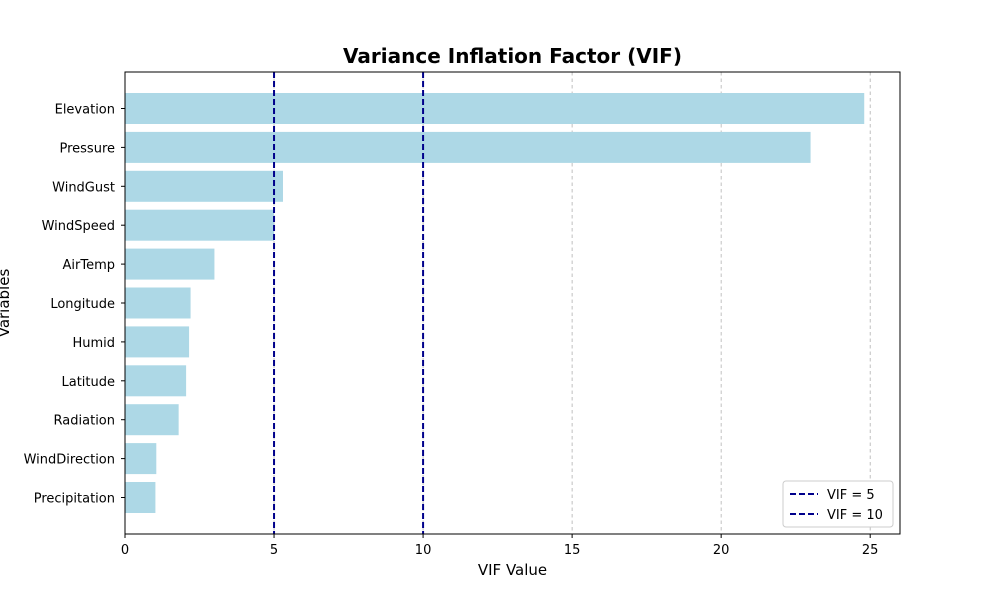  What do you see at coordinates (870, 550) in the screenshot?
I see `x-tick-label: 25` at bounding box center [870, 550].